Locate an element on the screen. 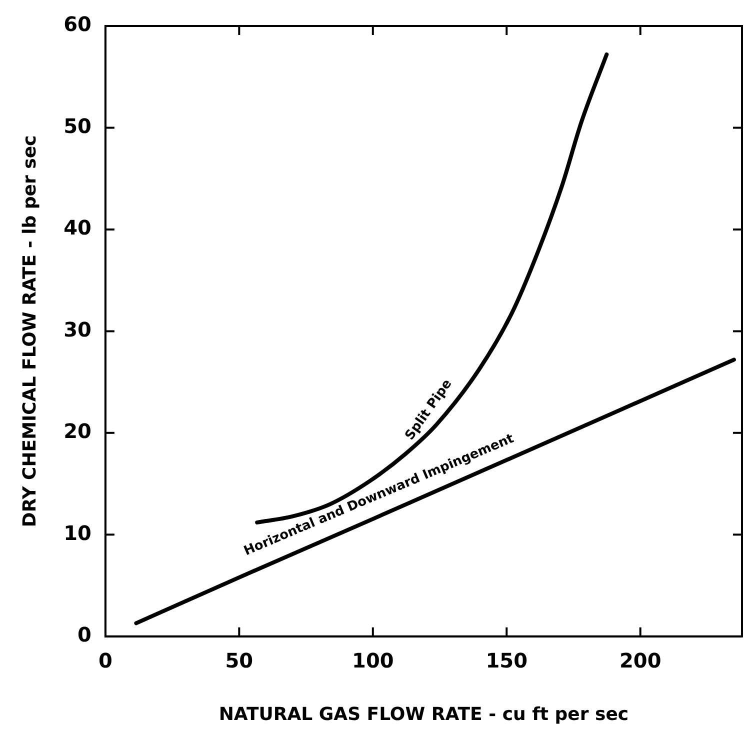  x-axis-title: NATURAL GAS FLOW RATE - cu ft per sec is located at coordinates (423, 714).